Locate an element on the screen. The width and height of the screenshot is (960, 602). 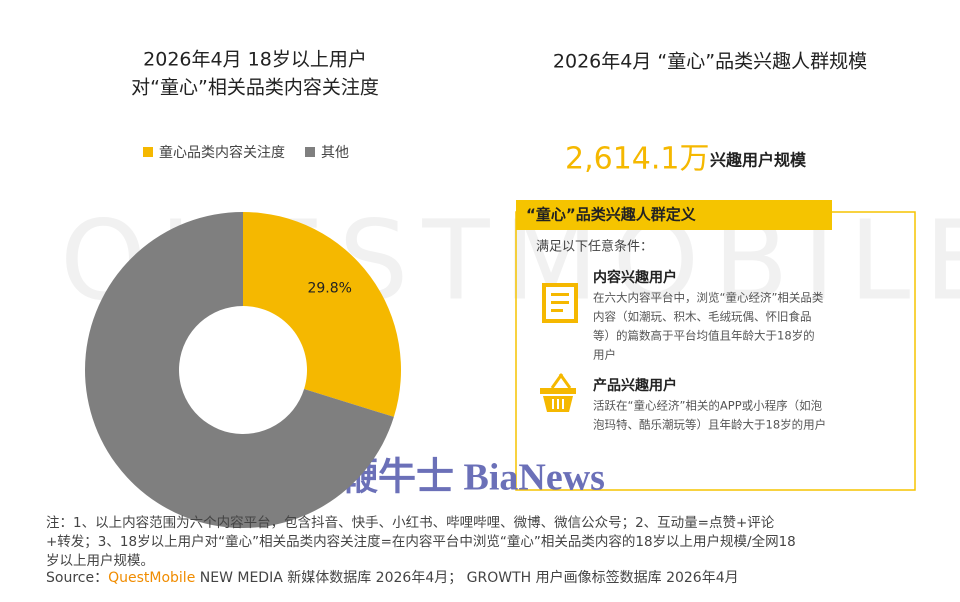
basket-icon is located at coordinates (558, 392).